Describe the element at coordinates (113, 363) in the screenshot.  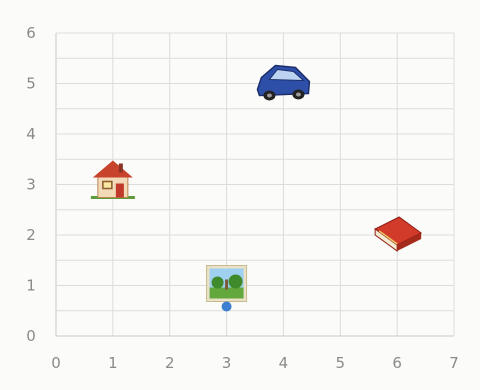
I see `x-tick-label: 1` at that location.